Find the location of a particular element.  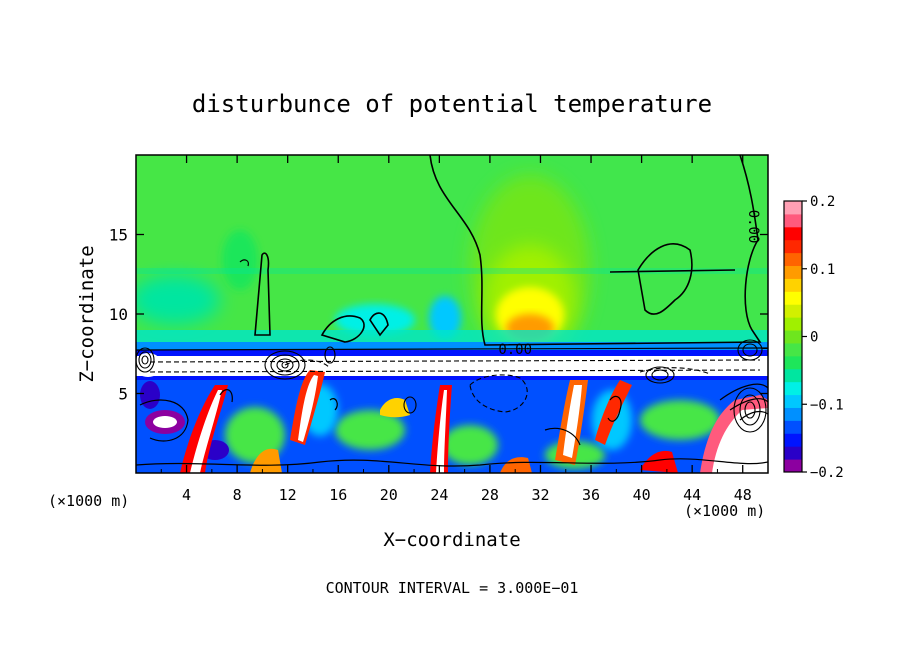

x-tick-label: 40 is located at coordinates (642, 495).